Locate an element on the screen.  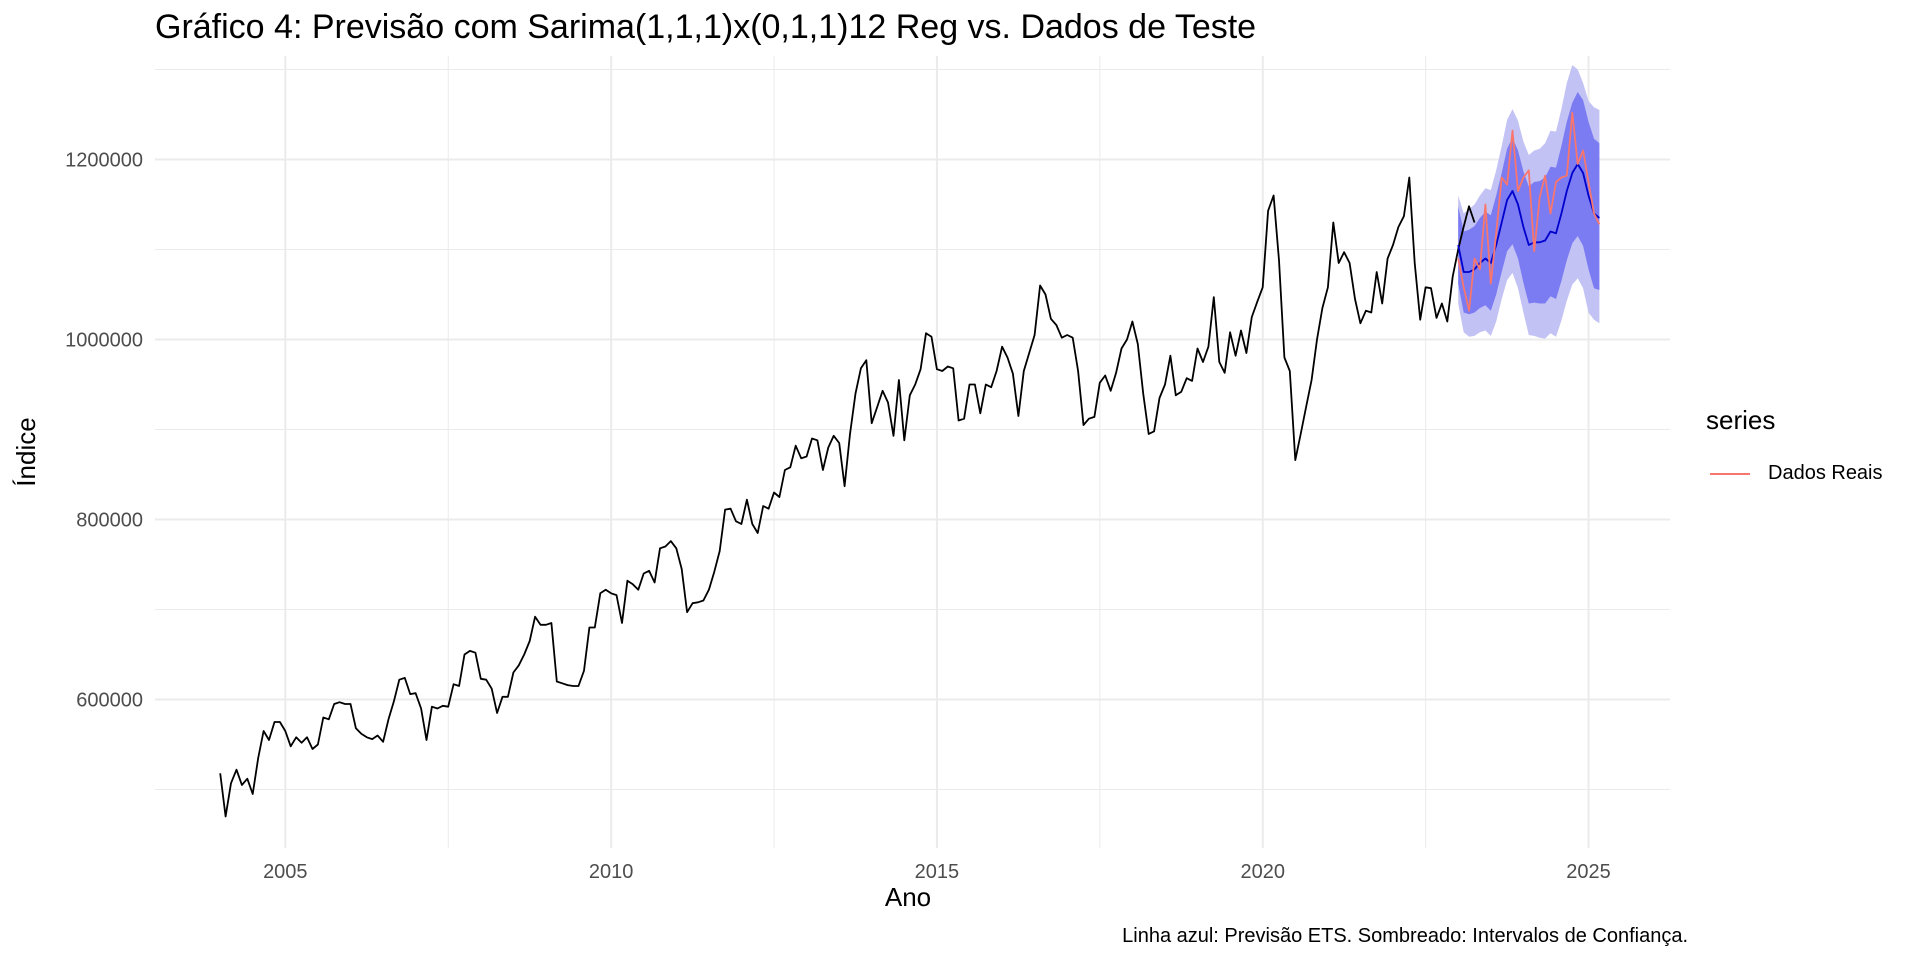
x-tick-label: 2025 is located at coordinates (1588, 872).